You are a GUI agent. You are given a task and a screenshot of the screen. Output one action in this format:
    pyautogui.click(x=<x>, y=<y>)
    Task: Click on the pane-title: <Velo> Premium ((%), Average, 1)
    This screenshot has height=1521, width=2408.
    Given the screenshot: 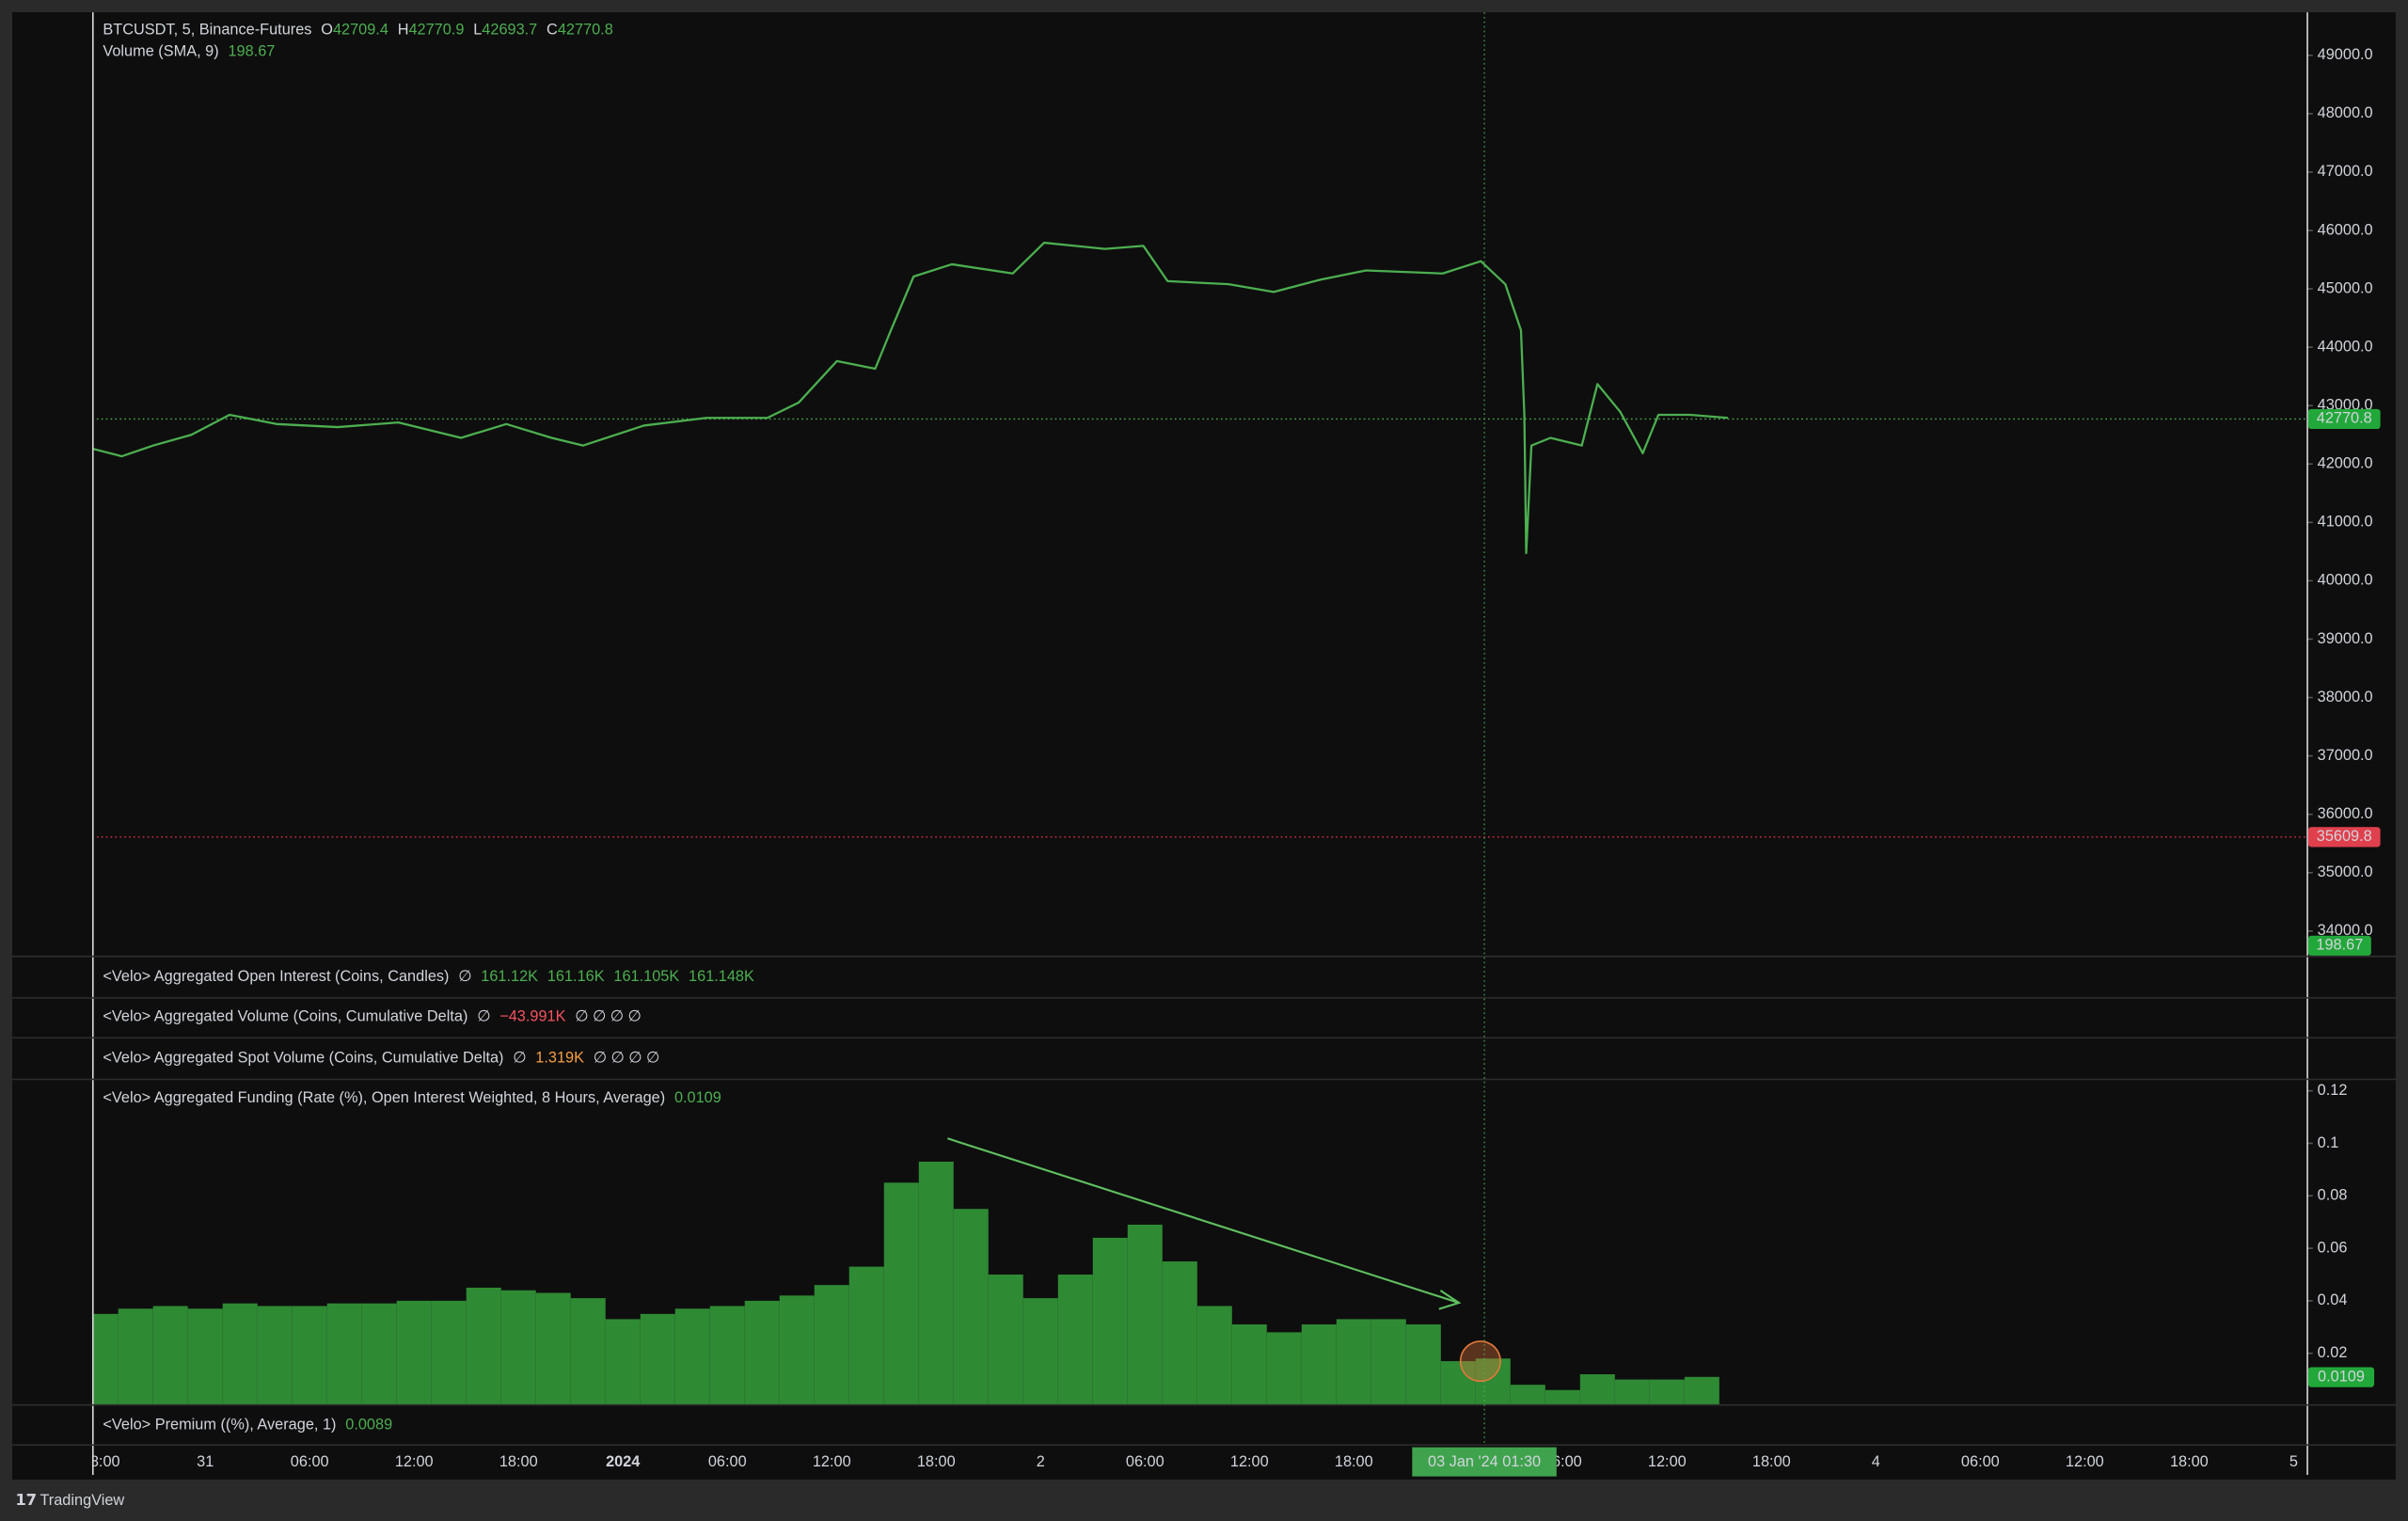 What is the action you would take?
    pyautogui.click(x=220, y=1425)
    